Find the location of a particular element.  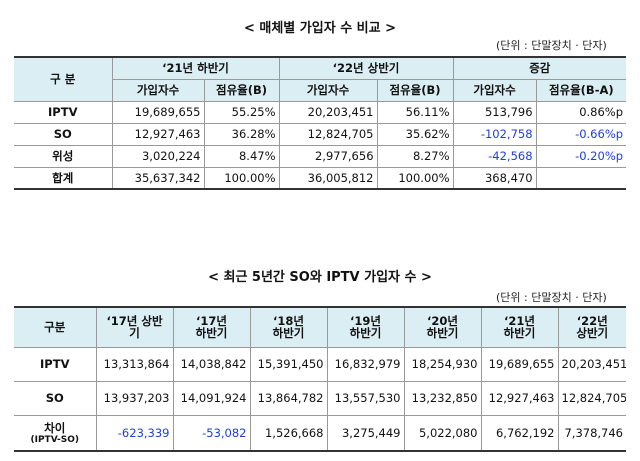

cell: 55.25% is located at coordinates (241, 112).